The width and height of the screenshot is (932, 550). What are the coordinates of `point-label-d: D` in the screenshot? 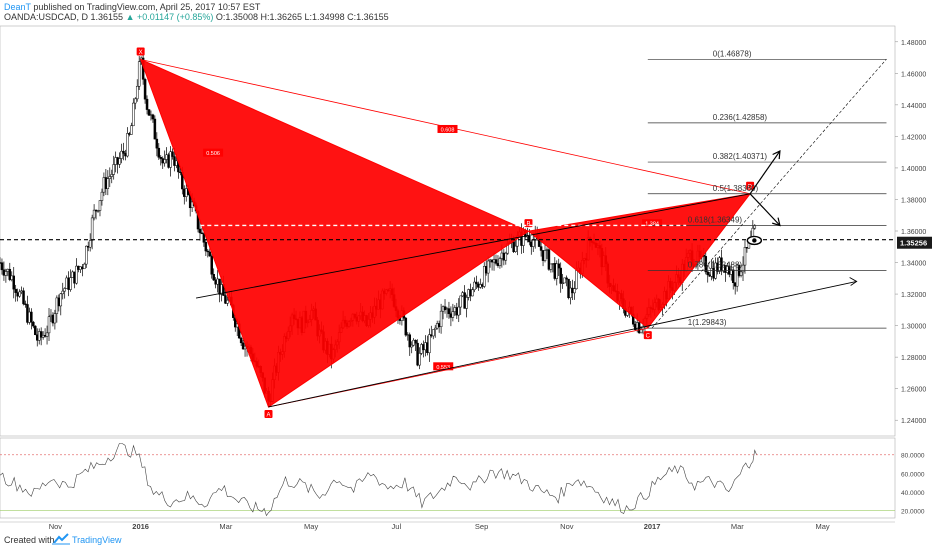 It's located at (750, 187).